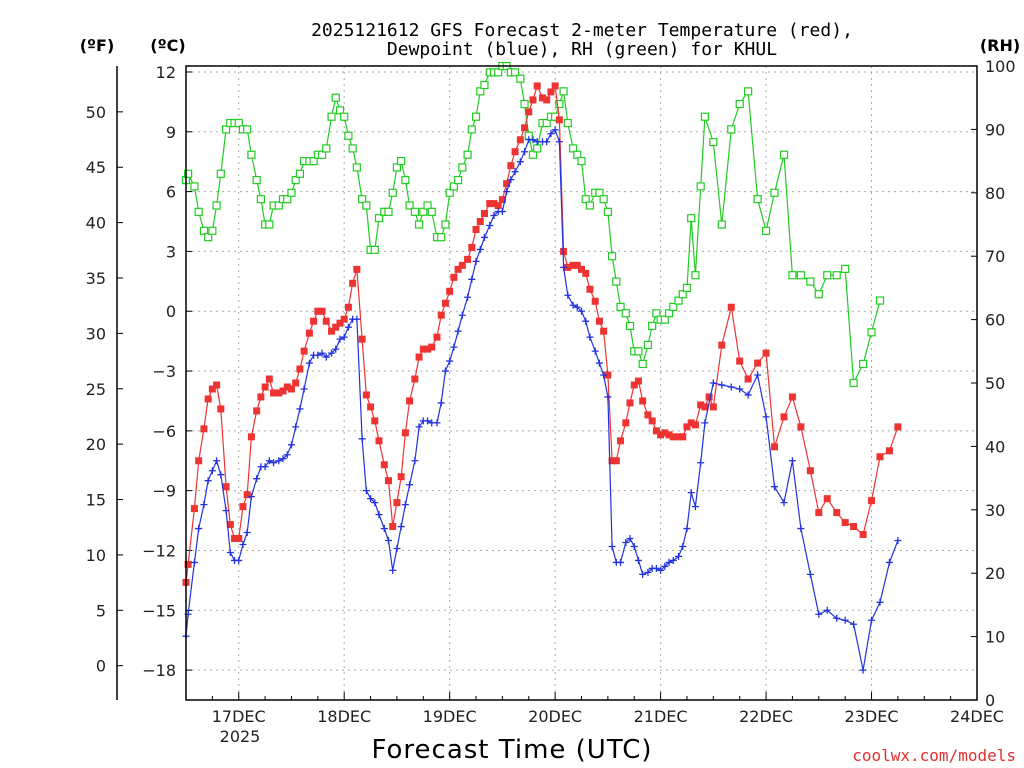 The height and width of the screenshot is (768, 1024). What do you see at coordinates (159, 550) in the screenshot?
I see `celsius-tick-label: −12` at bounding box center [159, 550].